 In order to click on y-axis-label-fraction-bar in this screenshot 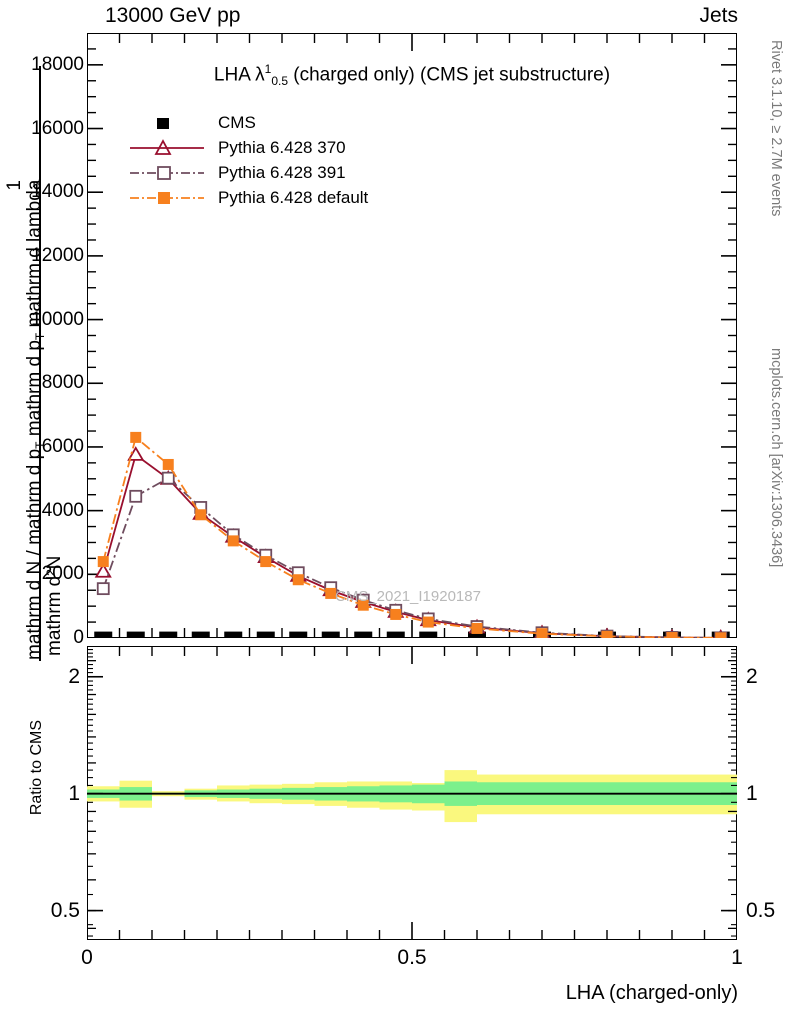, I will do `click(40, 363)`.